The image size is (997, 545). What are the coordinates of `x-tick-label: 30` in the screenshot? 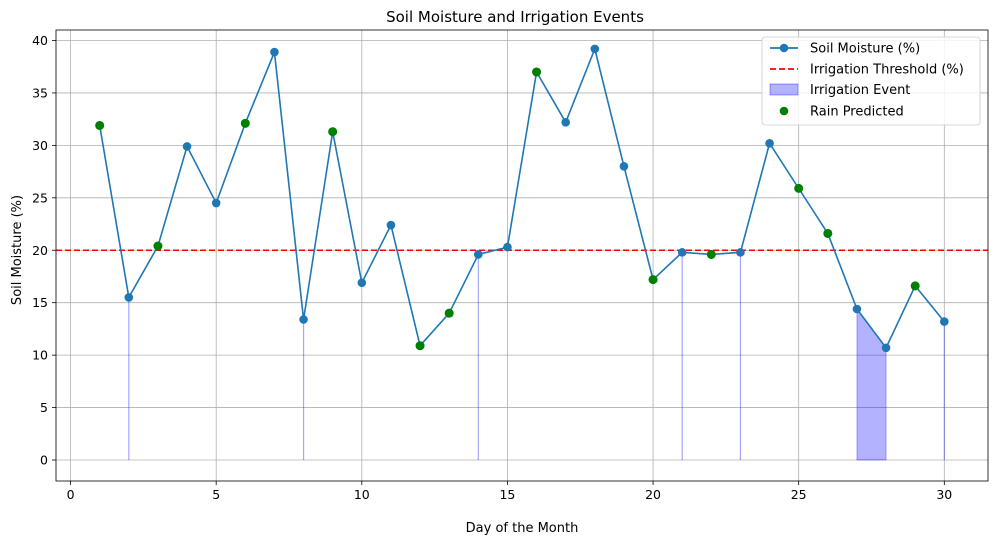 It's located at (944, 494).